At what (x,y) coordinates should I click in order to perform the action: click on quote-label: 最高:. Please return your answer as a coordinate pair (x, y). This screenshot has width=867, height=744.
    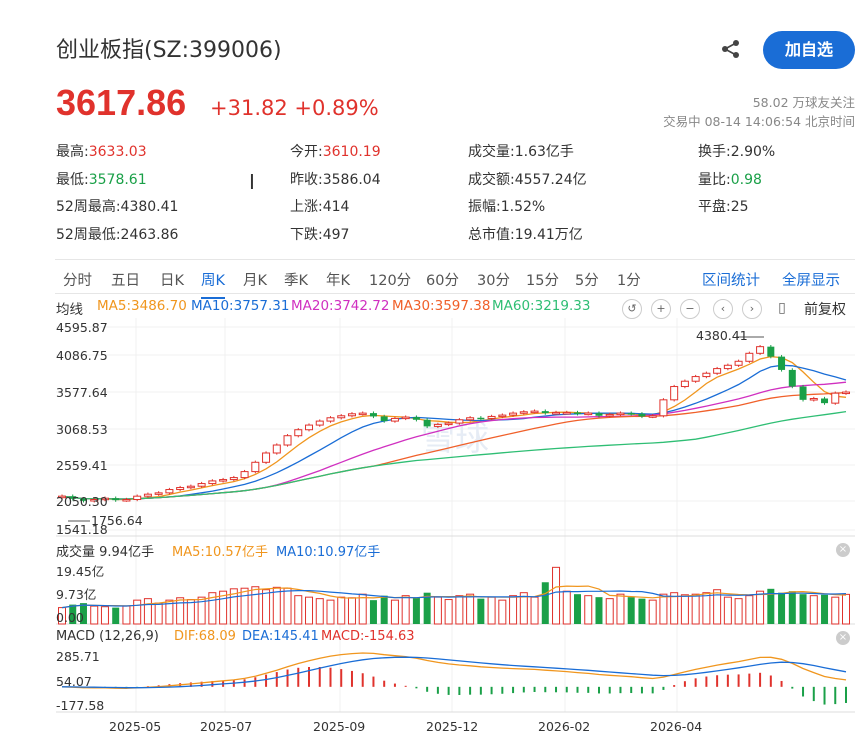
    Looking at the image, I should click on (72, 152).